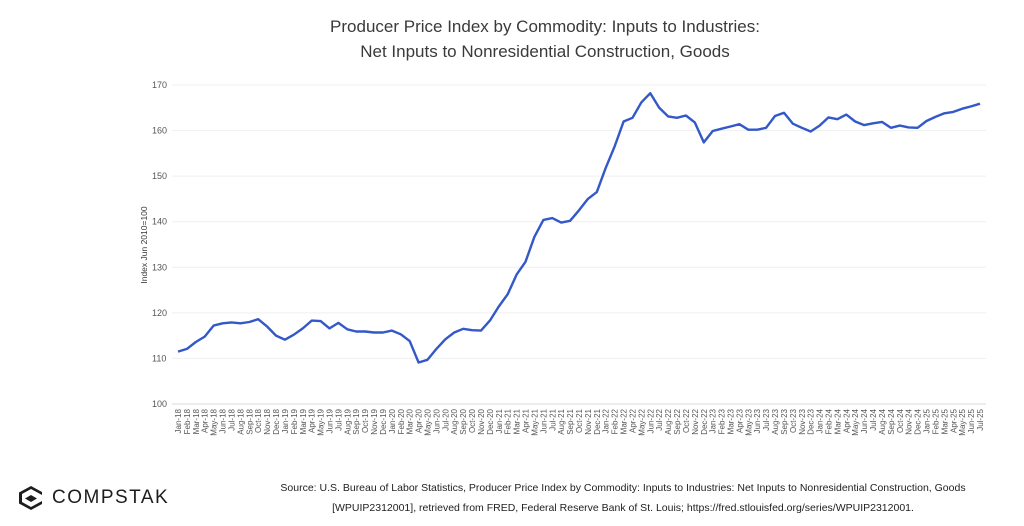 The image size is (1024, 526). What do you see at coordinates (356, 421) in the screenshot?
I see `x-tick-label: Sep-19` at bounding box center [356, 421].